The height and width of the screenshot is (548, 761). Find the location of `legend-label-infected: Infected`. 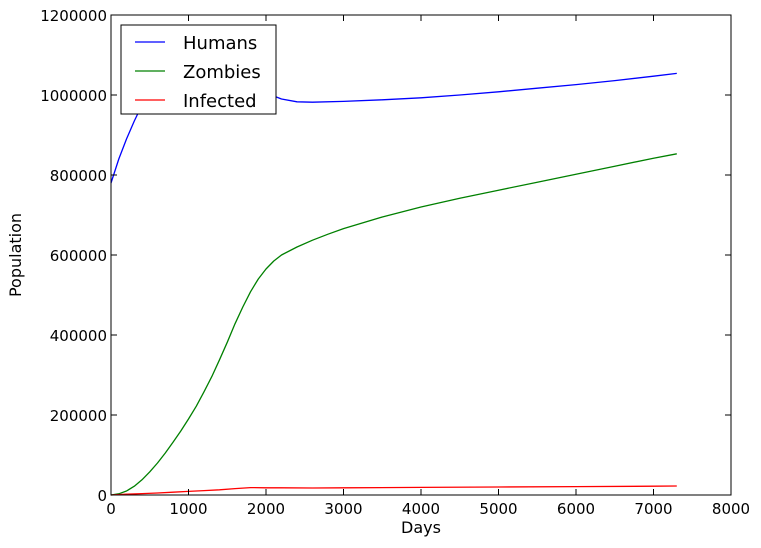

legend-label-infected: Infected is located at coordinates (220, 101).